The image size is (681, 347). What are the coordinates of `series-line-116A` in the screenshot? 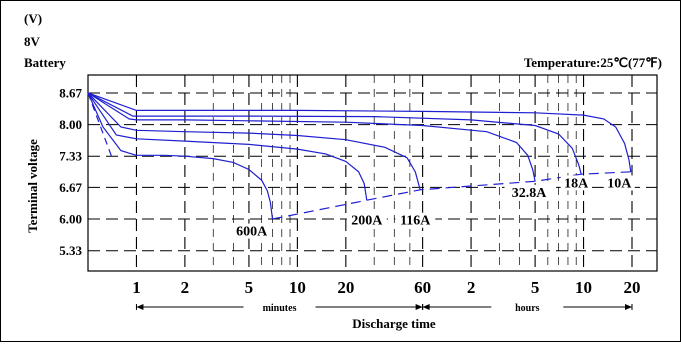 It's located at (254, 141).